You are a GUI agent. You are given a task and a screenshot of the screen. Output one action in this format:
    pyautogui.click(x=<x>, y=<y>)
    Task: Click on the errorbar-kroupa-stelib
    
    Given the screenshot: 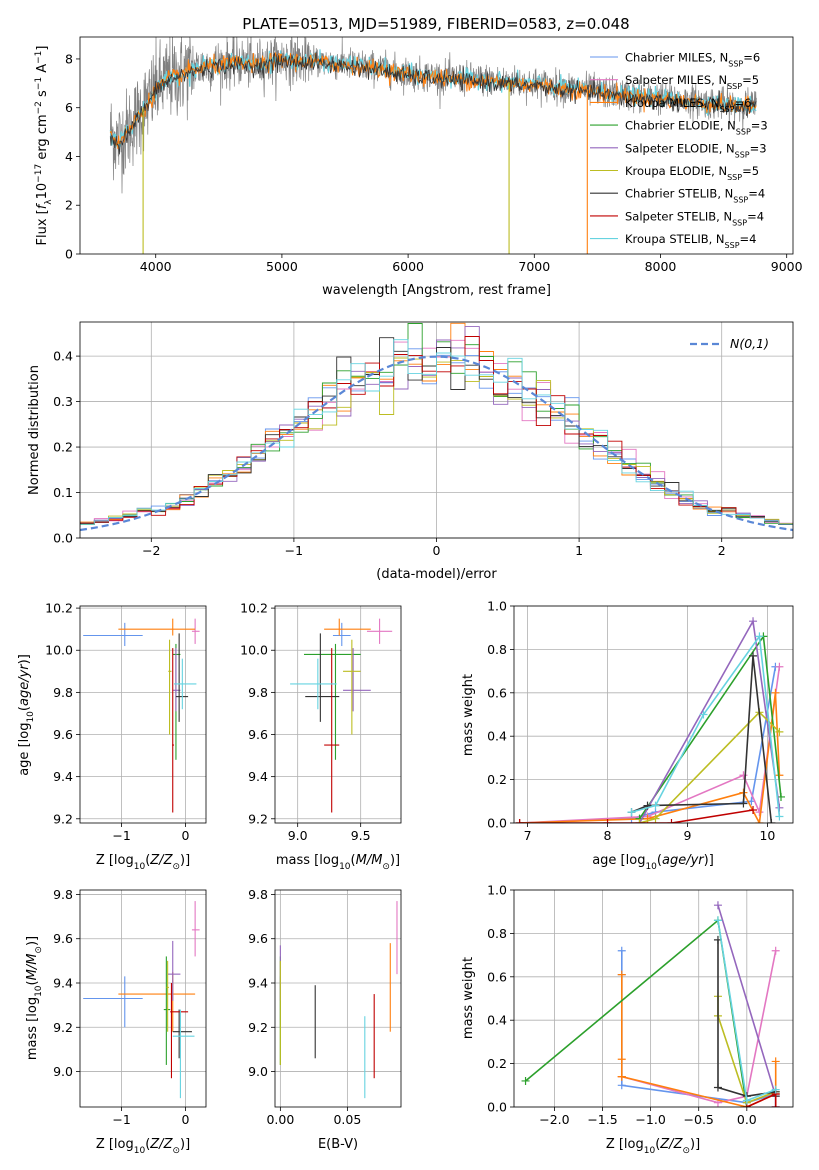 What is the action you would take?
    pyautogui.click(x=313, y=684)
    